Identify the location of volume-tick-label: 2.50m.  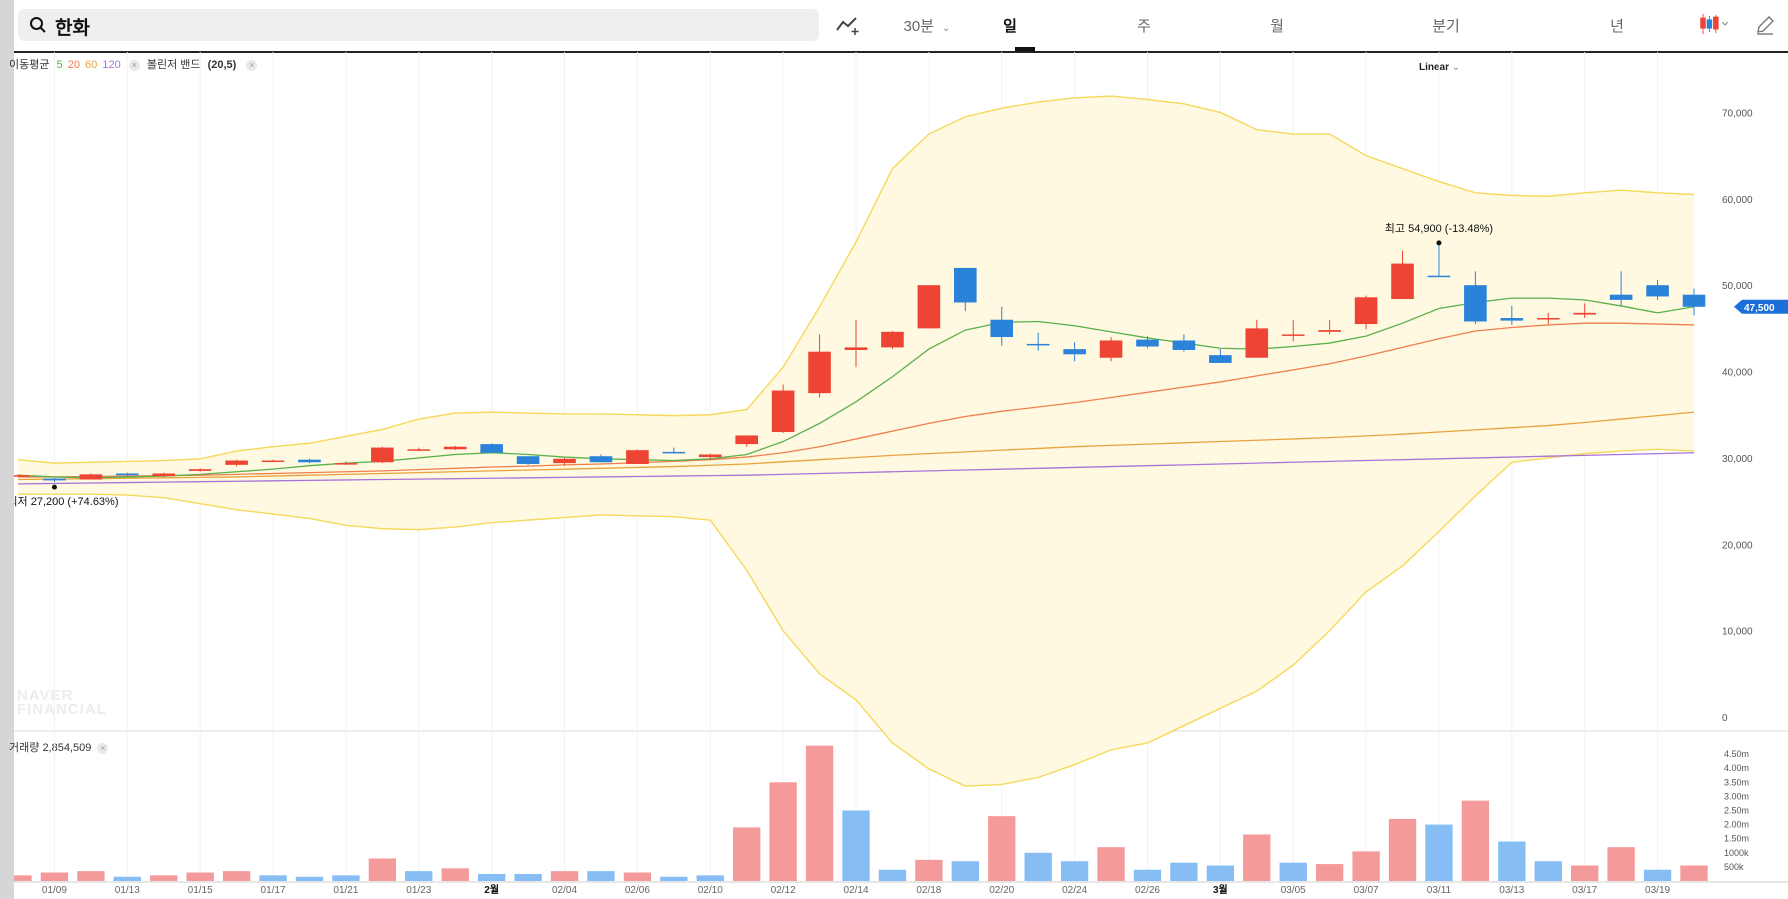
(1736, 811).